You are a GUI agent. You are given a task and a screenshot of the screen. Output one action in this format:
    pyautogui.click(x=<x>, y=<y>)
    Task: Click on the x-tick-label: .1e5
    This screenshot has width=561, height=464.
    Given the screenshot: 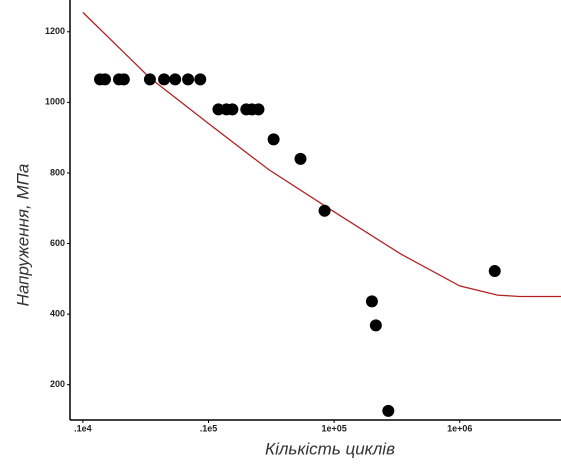 What is the action you would take?
    pyautogui.click(x=209, y=428)
    